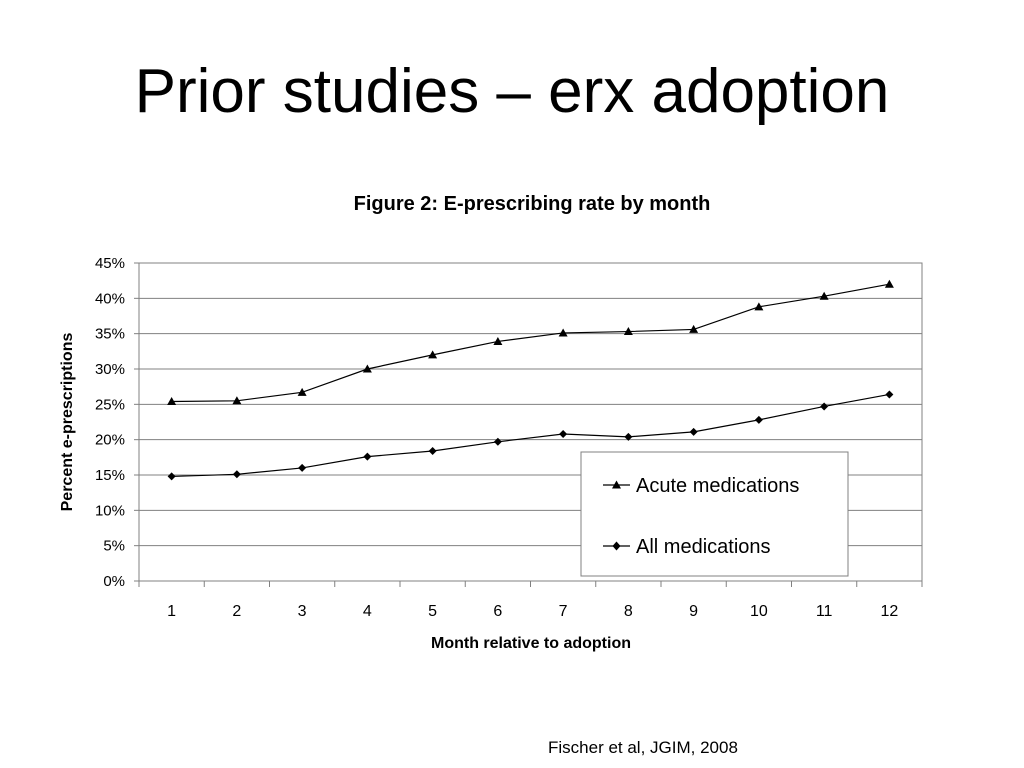 This screenshot has width=1024, height=768. I want to click on y-tick-label: 25%, so click(110, 404).